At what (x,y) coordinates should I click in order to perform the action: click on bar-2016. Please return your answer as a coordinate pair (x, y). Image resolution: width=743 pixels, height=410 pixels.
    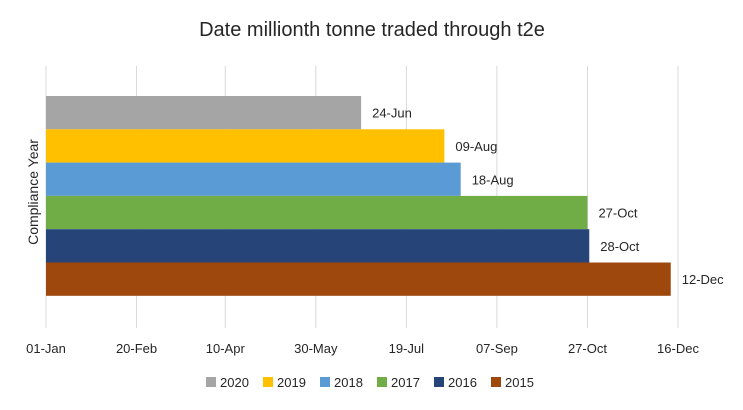
    Looking at the image, I should click on (318, 246).